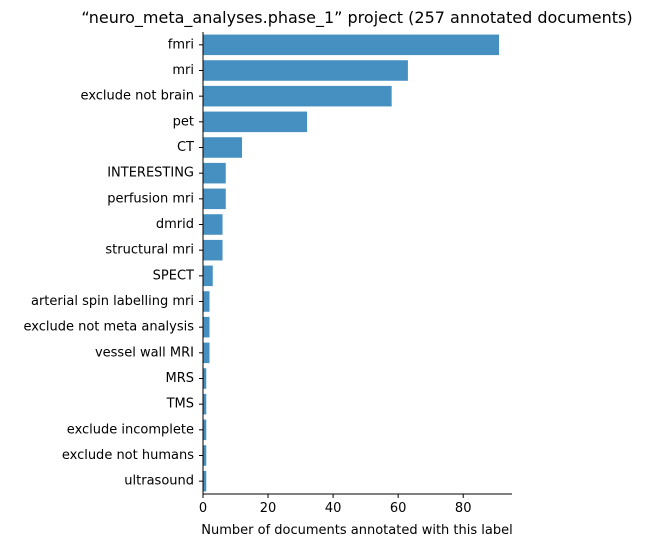  Describe the element at coordinates (268, 508) in the screenshot. I see `x-tick-label: 20` at that location.